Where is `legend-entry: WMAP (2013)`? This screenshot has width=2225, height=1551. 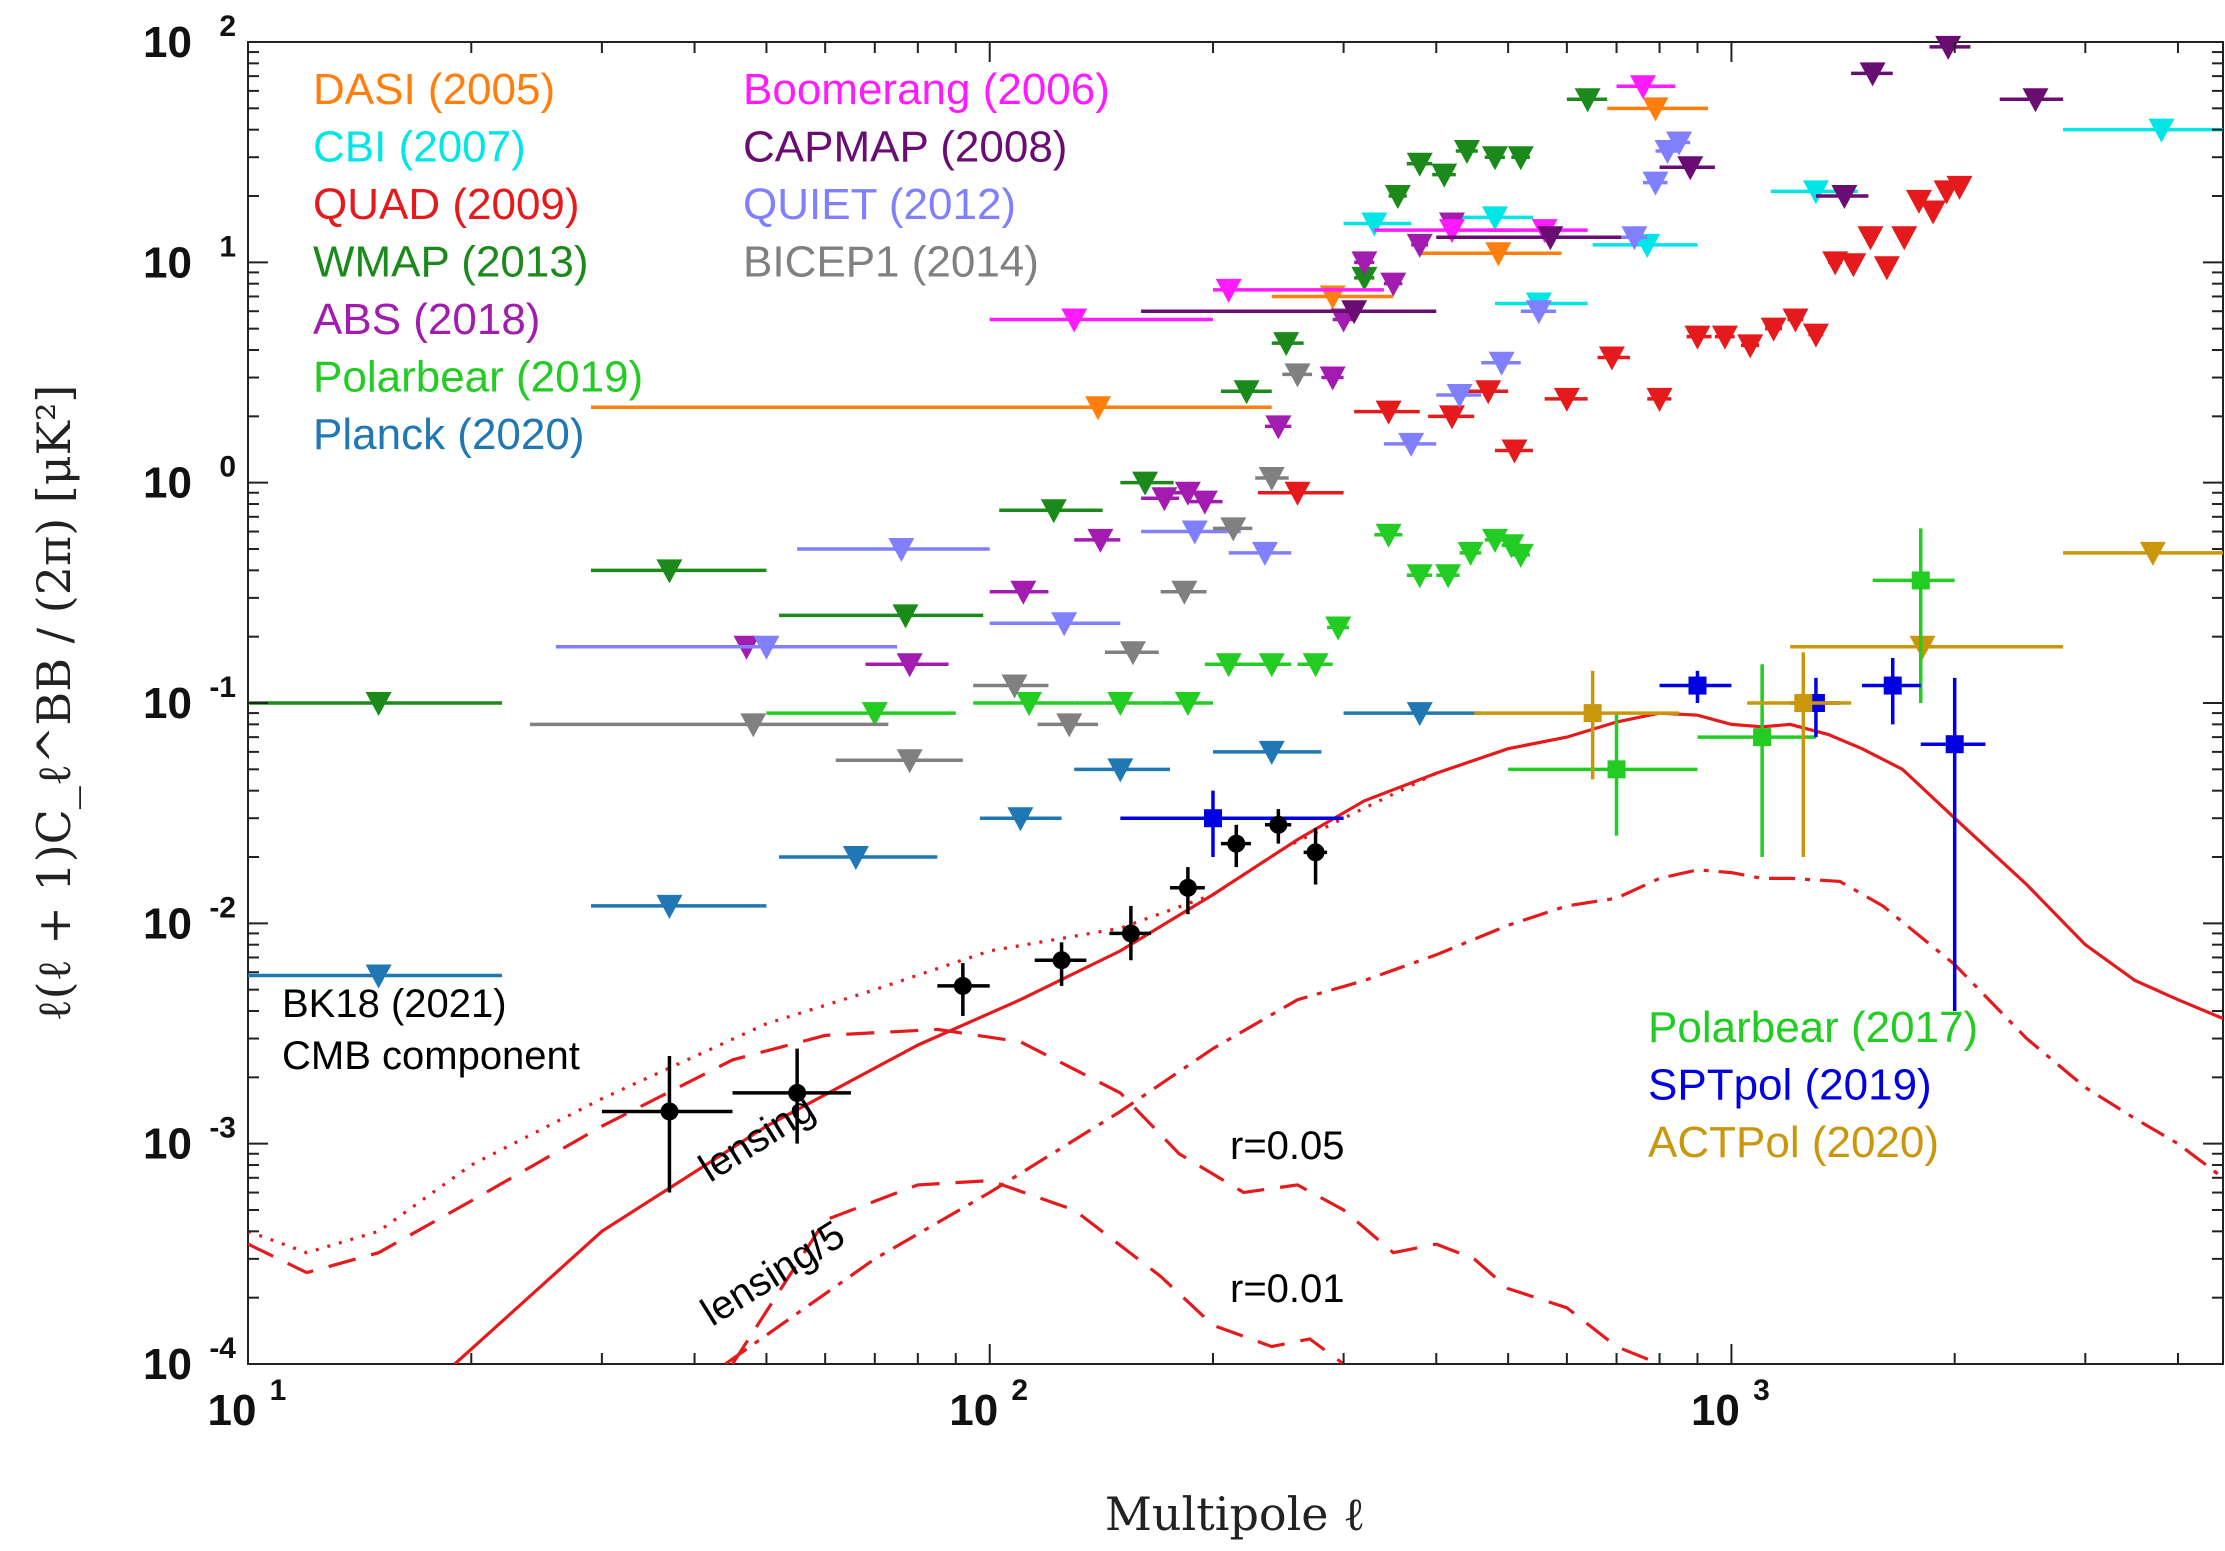
legend-entry: WMAP (2013) is located at coordinates (451, 262).